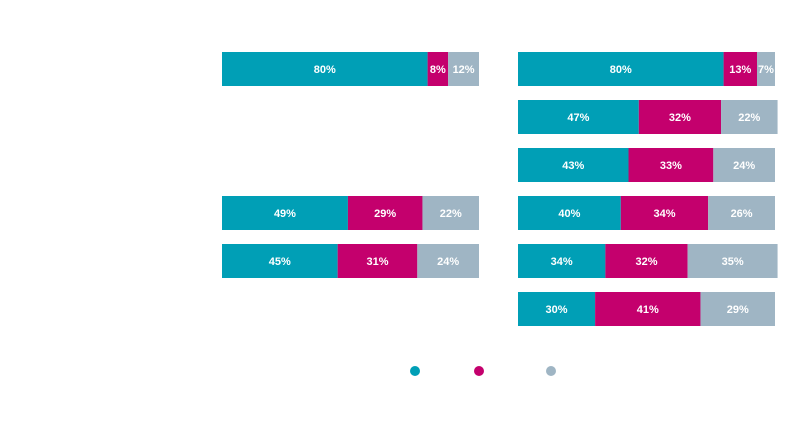 This screenshot has height=429, width=800. I want to click on bar-segment-p2-r1-s2, so click(740, 69).